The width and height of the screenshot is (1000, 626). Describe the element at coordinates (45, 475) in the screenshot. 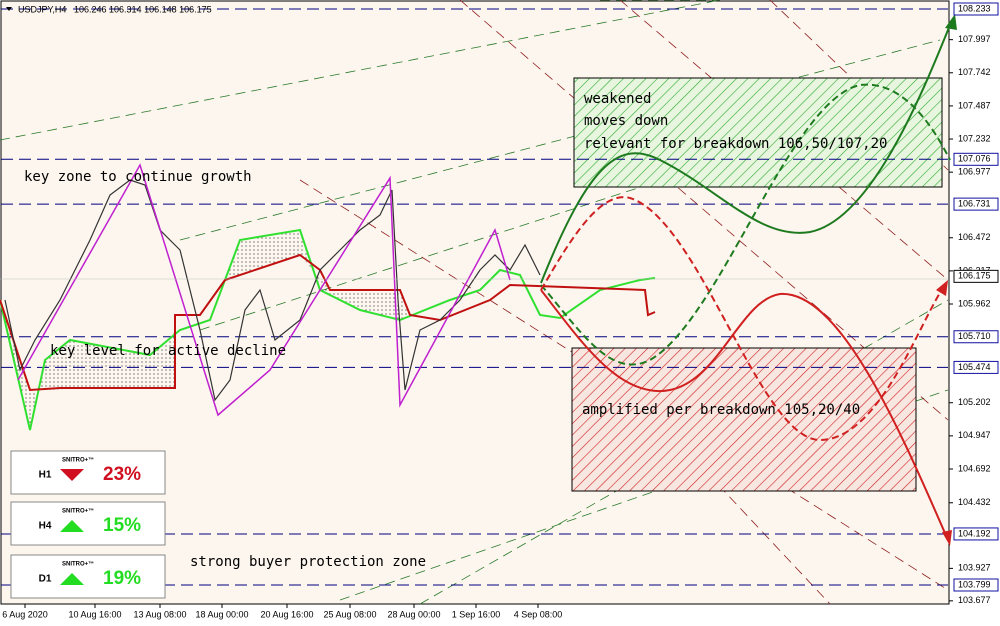

I see `panel-timeframe: H1` at that location.